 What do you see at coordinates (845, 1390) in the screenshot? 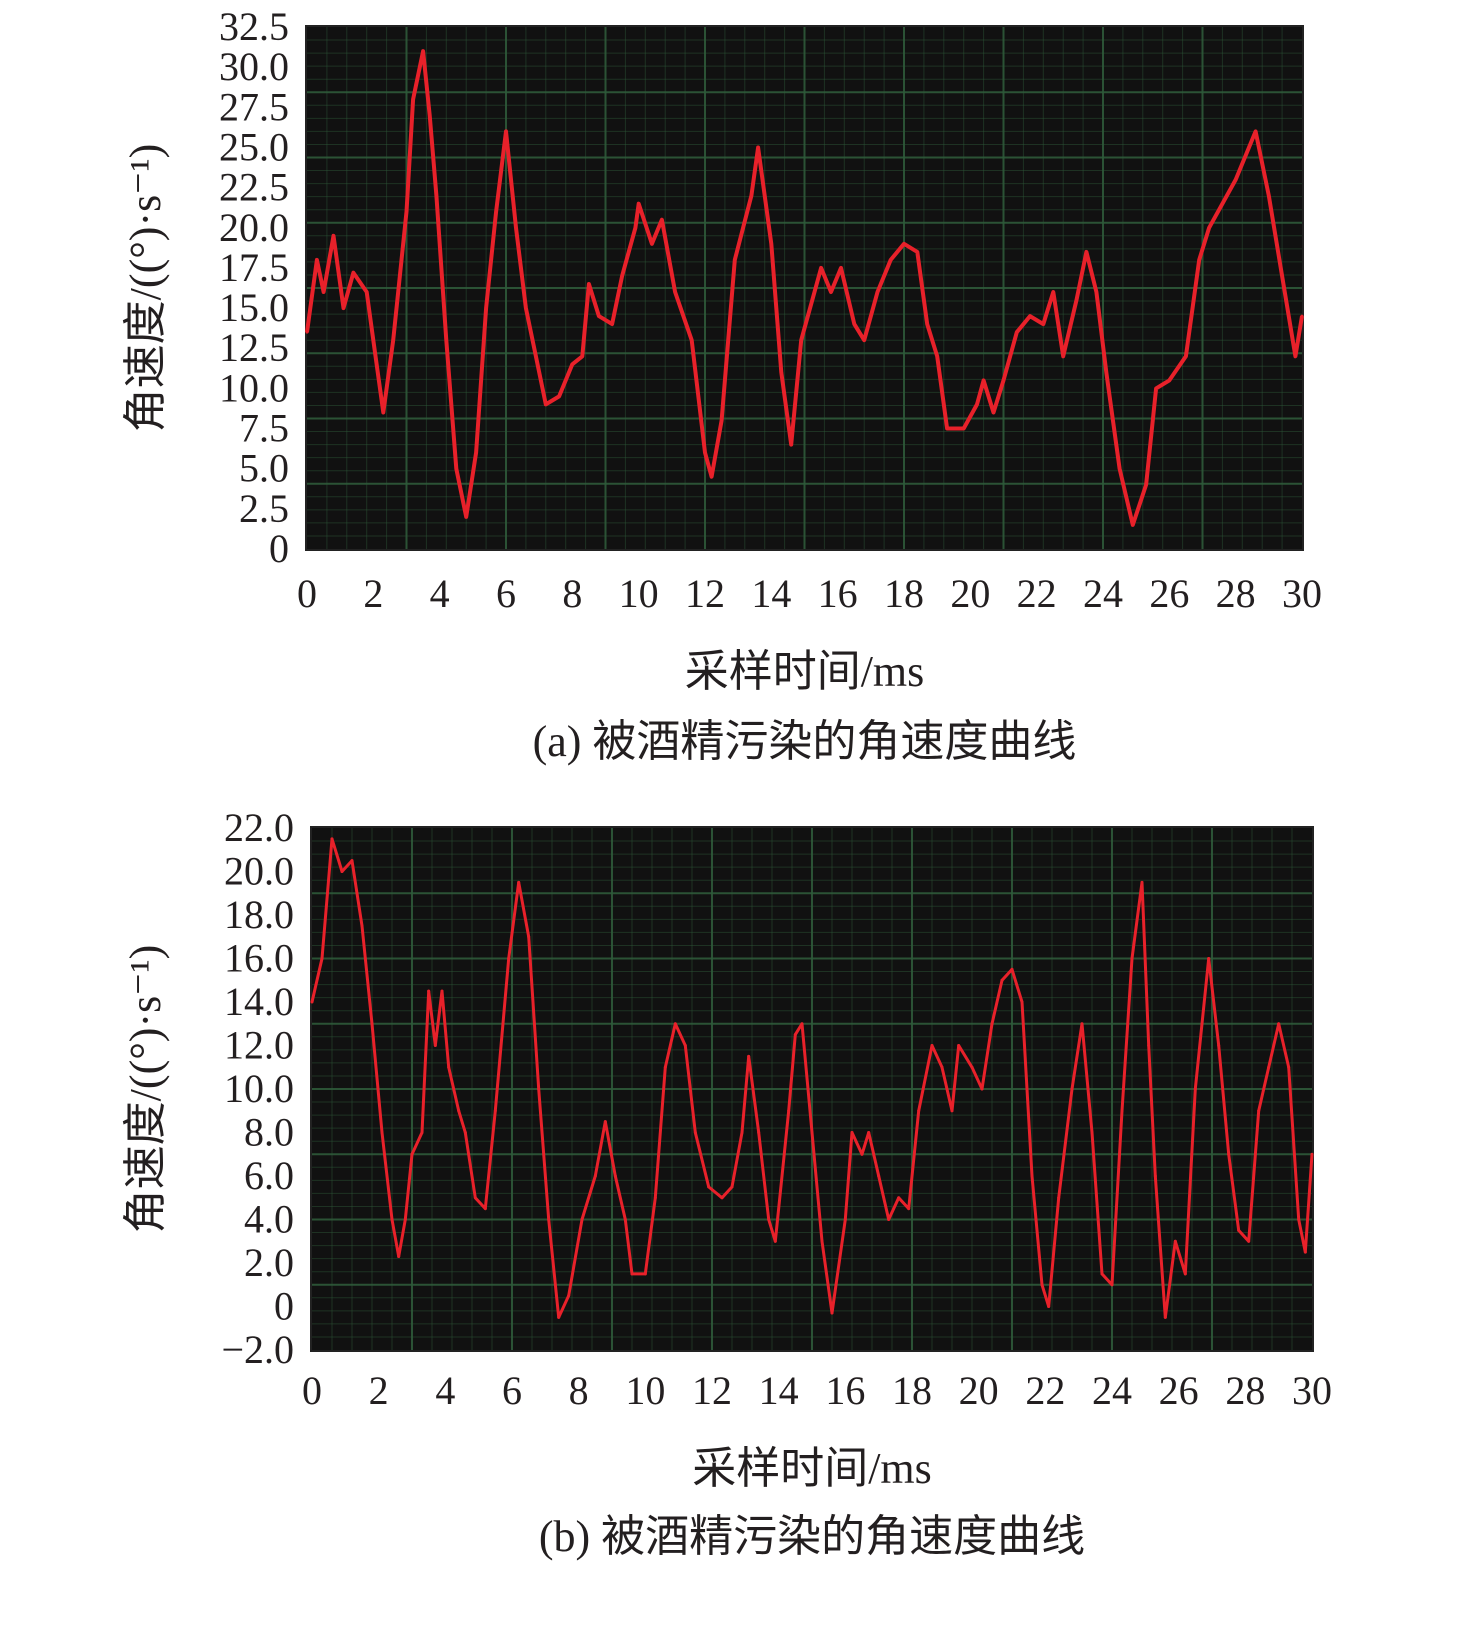
I see `x-tick-label: 16` at bounding box center [845, 1390].